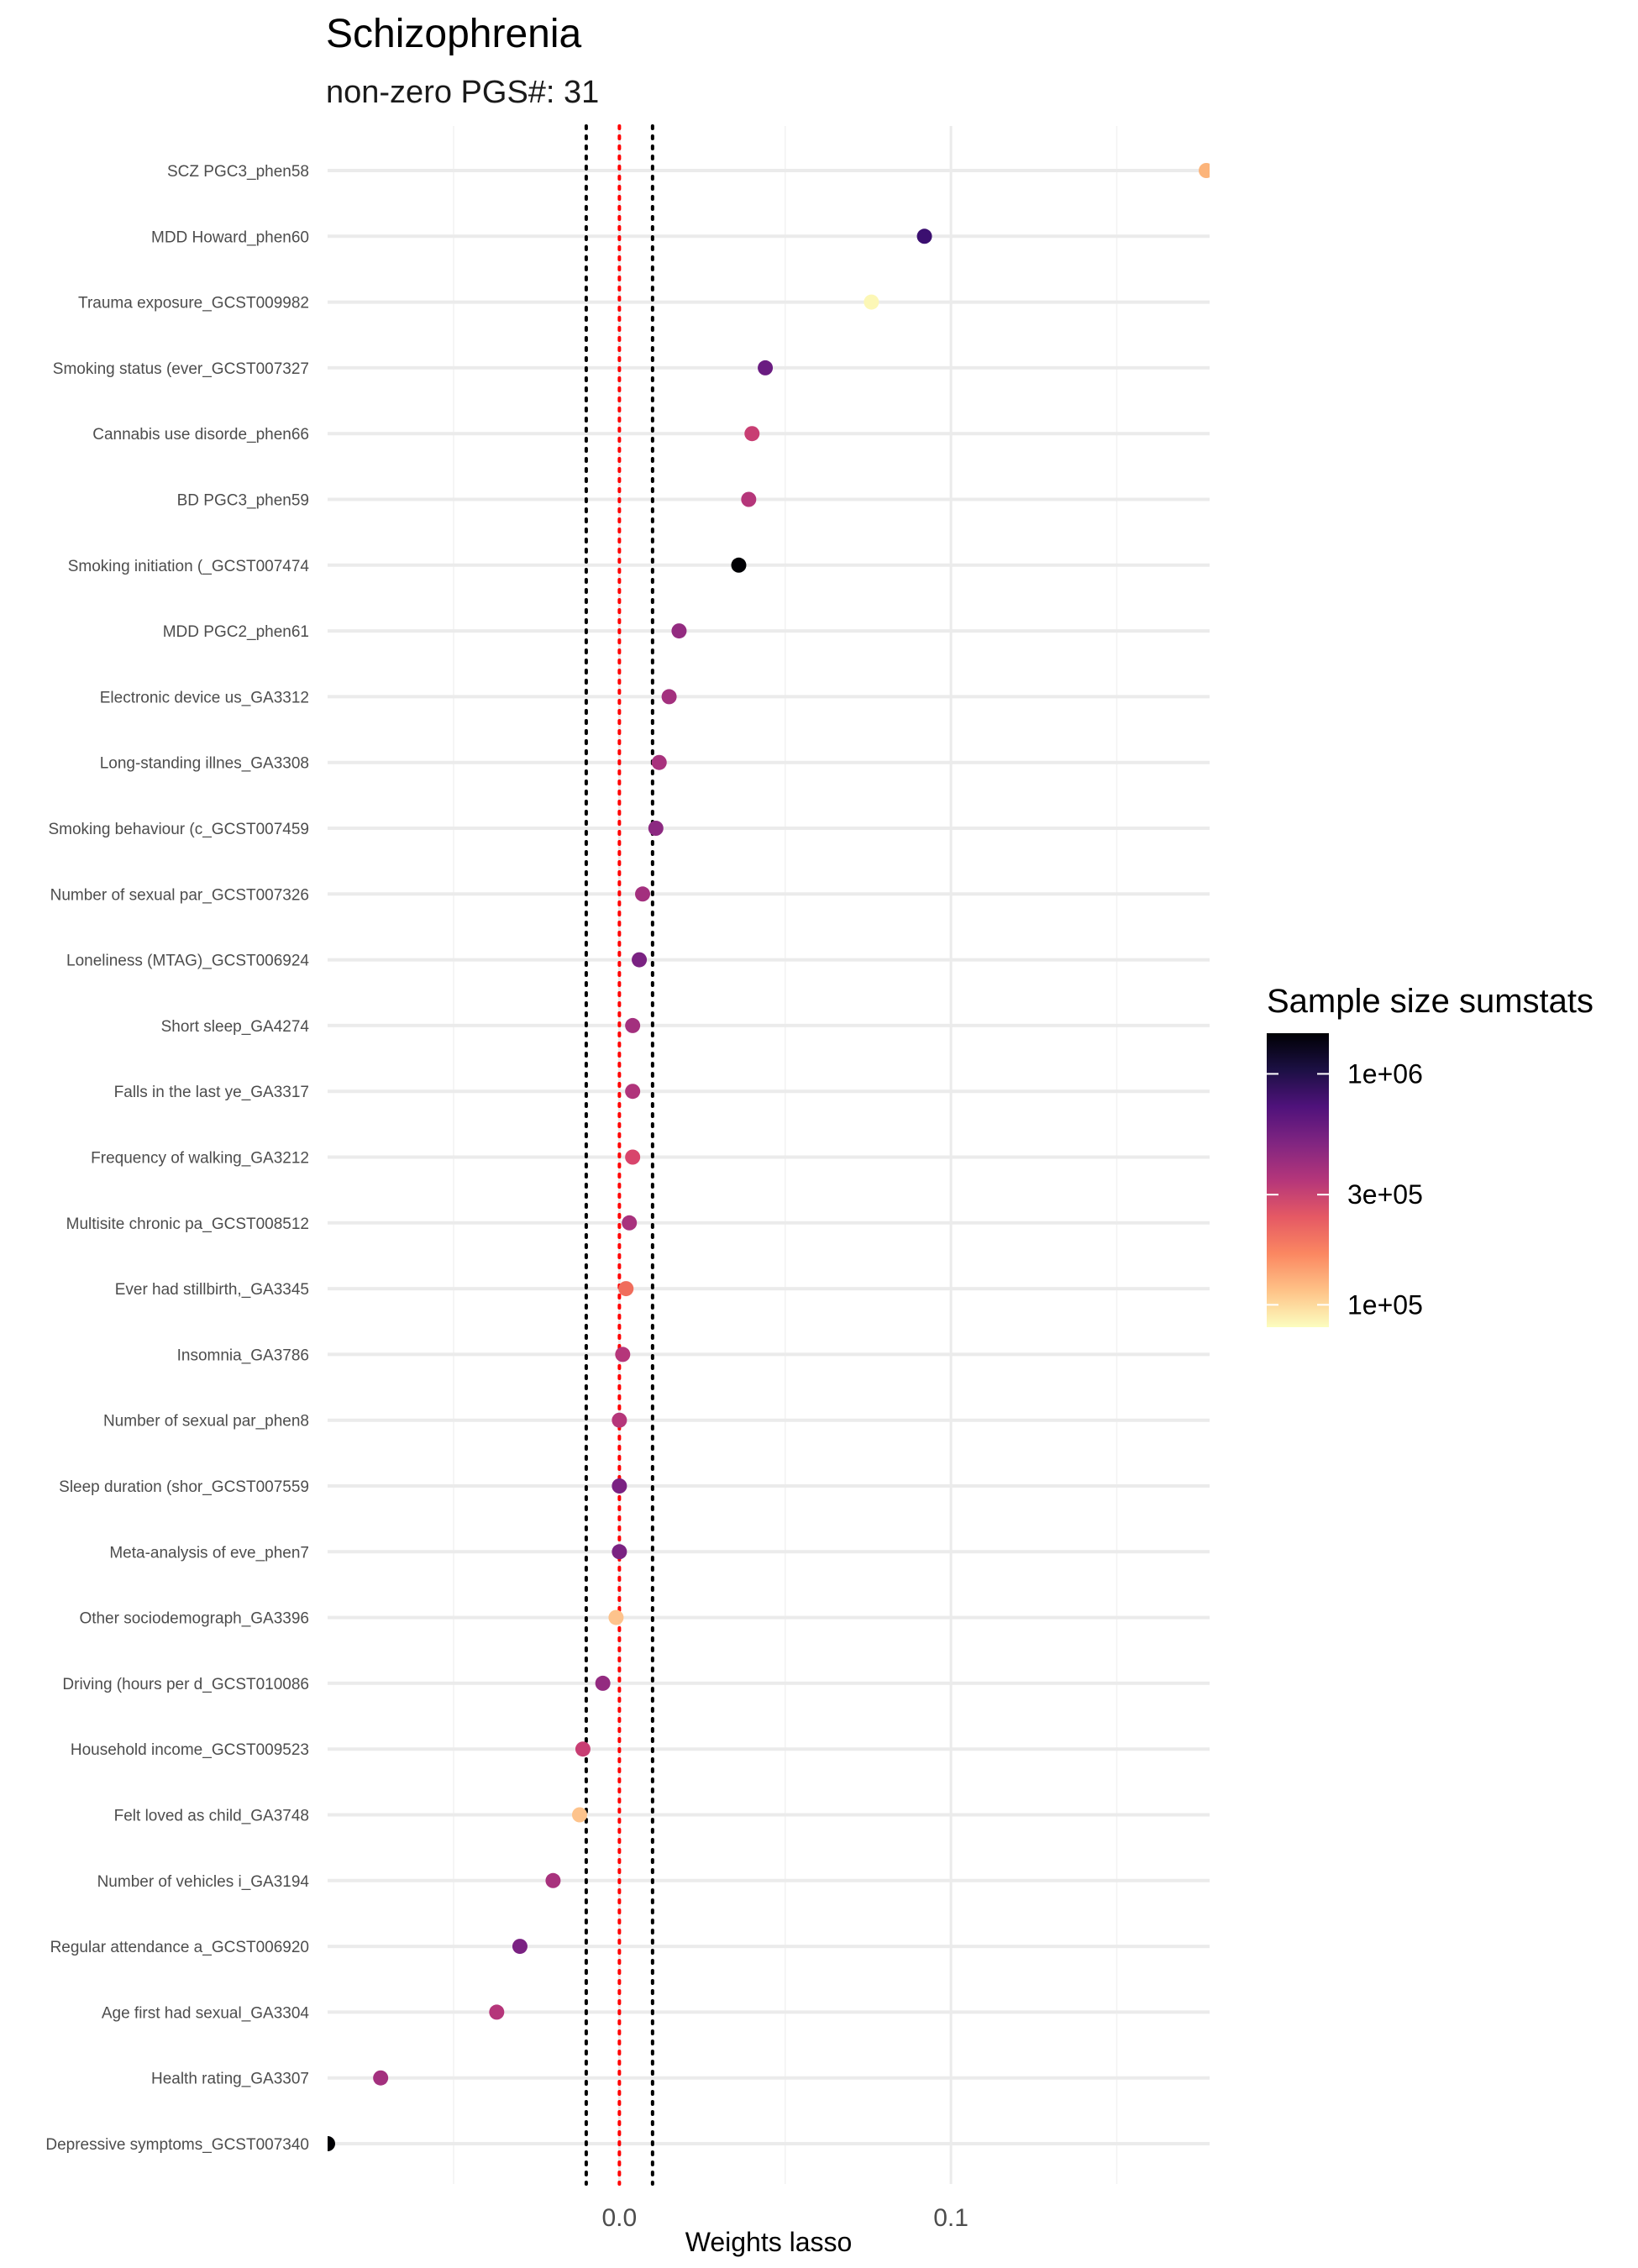  I want to click on y-tick-label: Meta-analysis of eve_phen7, so click(209, 1553).